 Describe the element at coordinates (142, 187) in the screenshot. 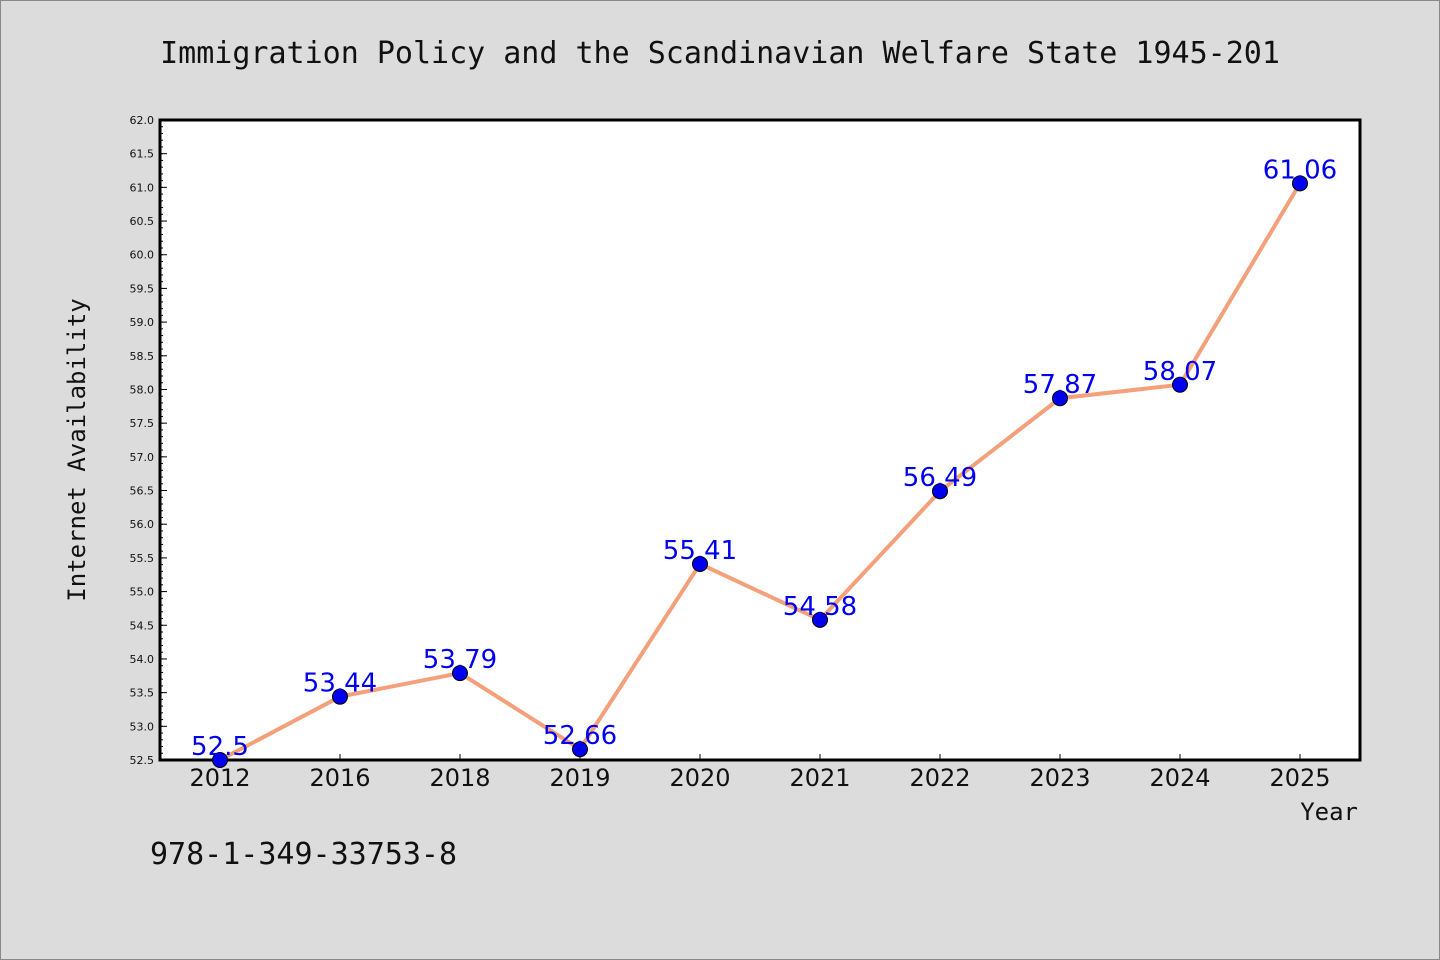

I see `y-tick-label: 61.0` at that location.